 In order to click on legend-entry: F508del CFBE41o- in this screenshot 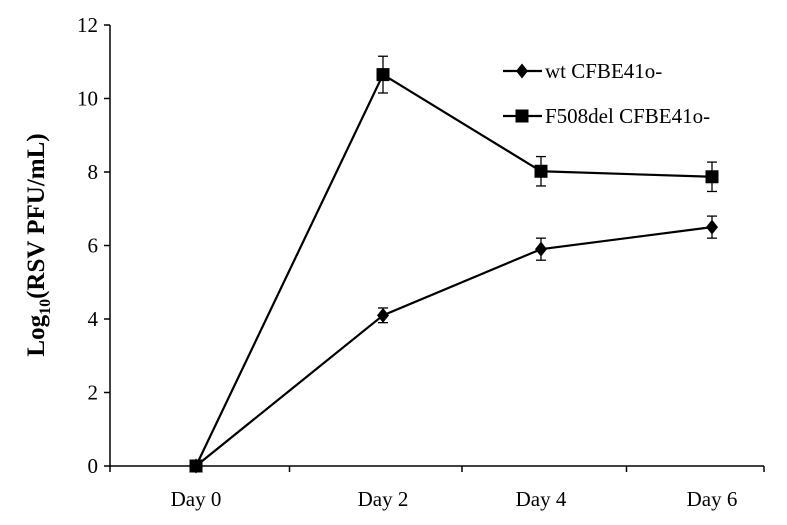, I will do `click(606, 116)`.